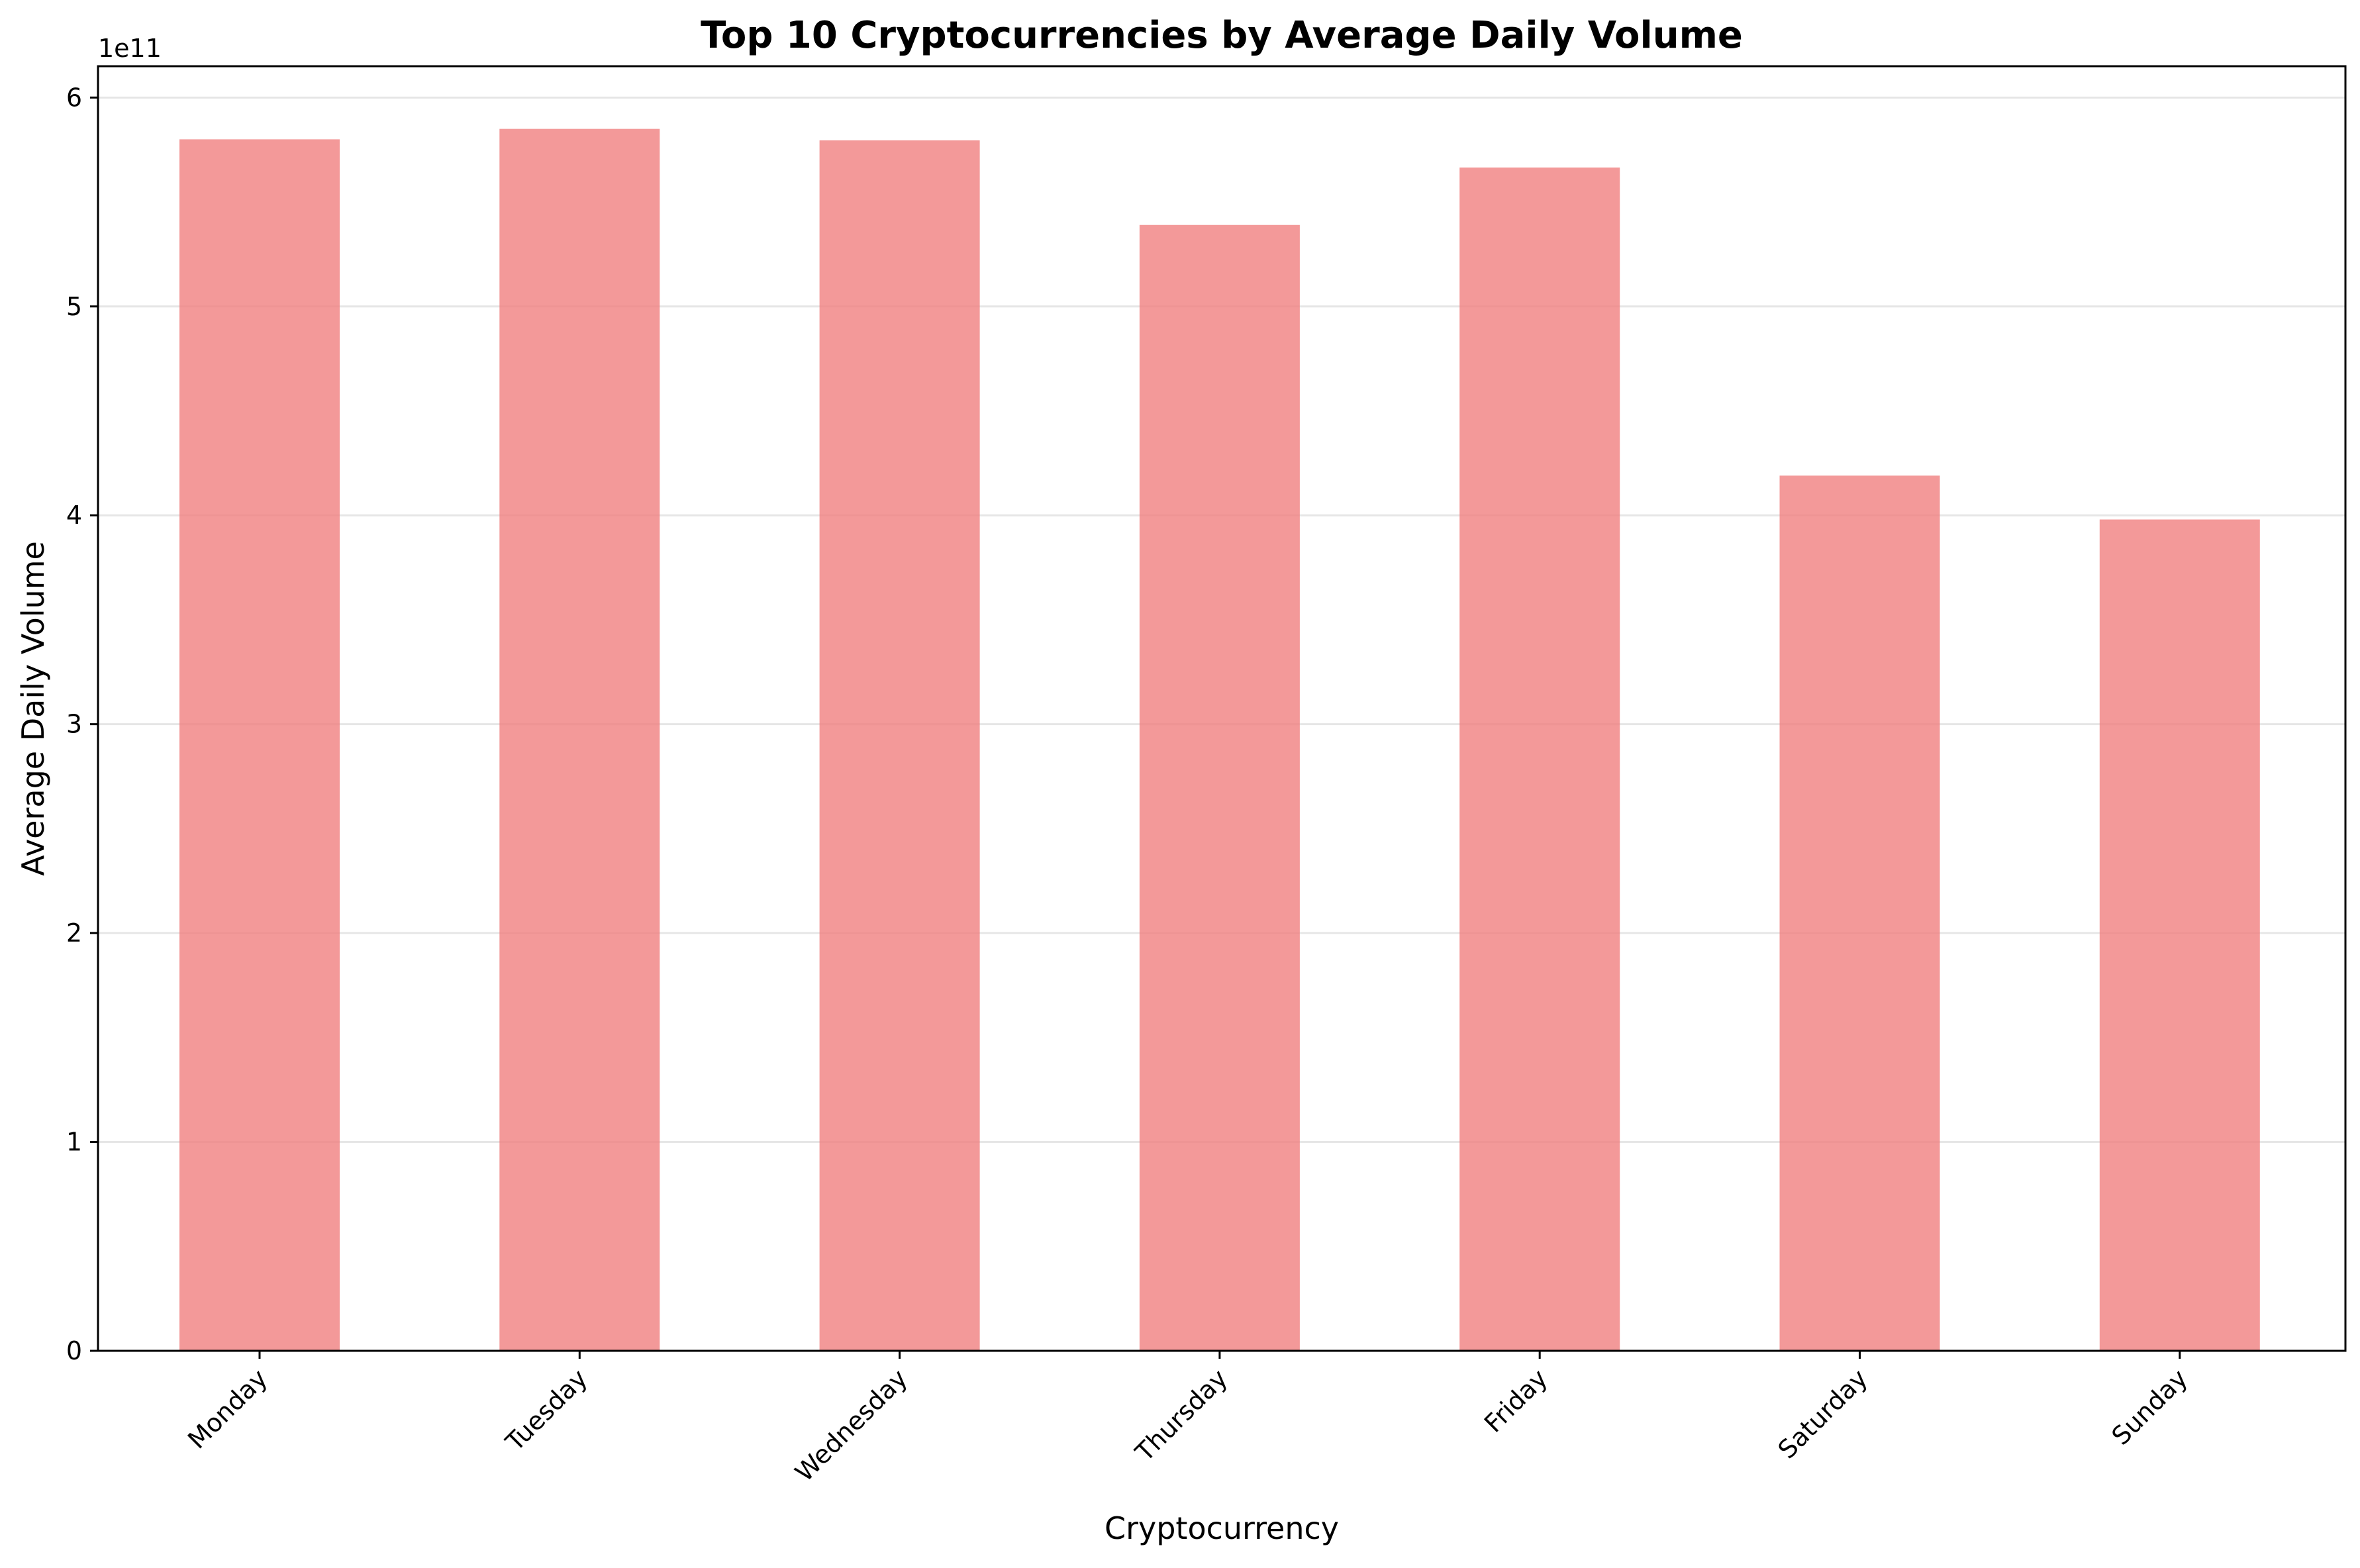  What do you see at coordinates (1539, 759) in the screenshot?
I see `bar-friday` at bounding box center [1539, 759].